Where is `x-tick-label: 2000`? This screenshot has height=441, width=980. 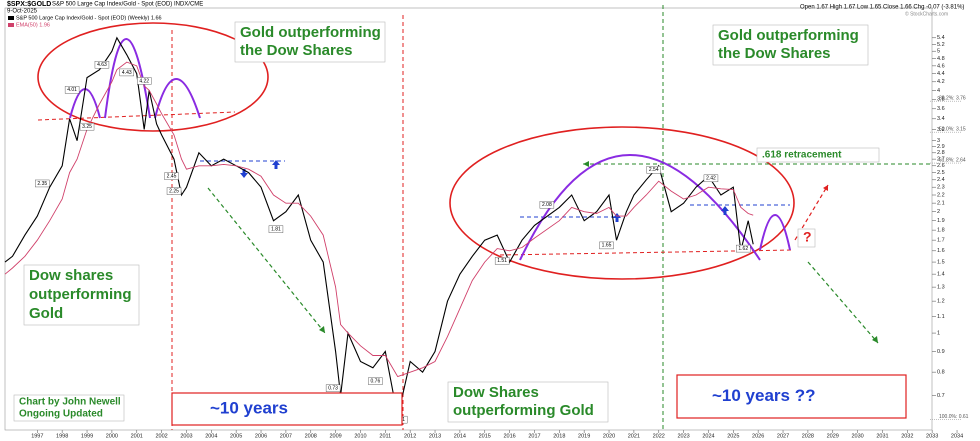 x-tick-label: 2000 is located at coordinates (112, 436).